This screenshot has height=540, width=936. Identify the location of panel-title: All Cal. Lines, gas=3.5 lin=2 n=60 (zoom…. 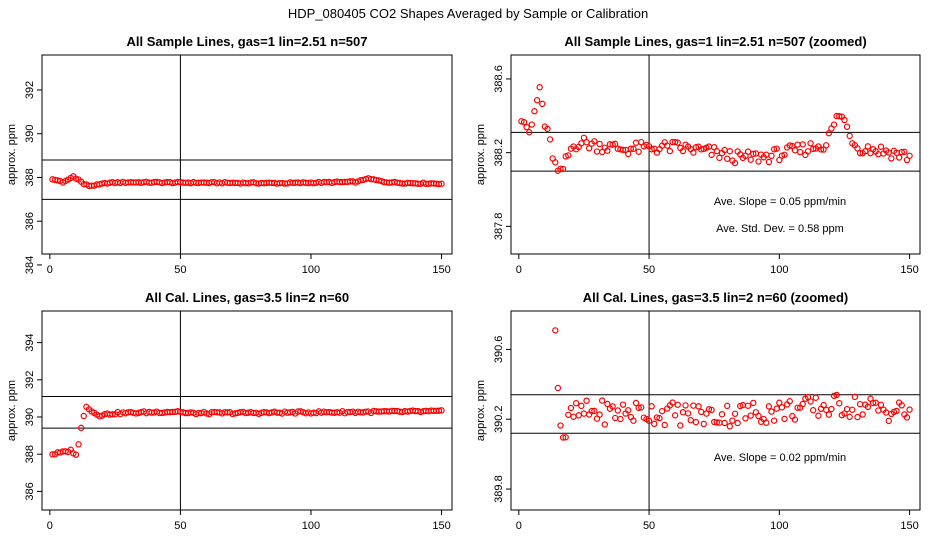
(716, 297).